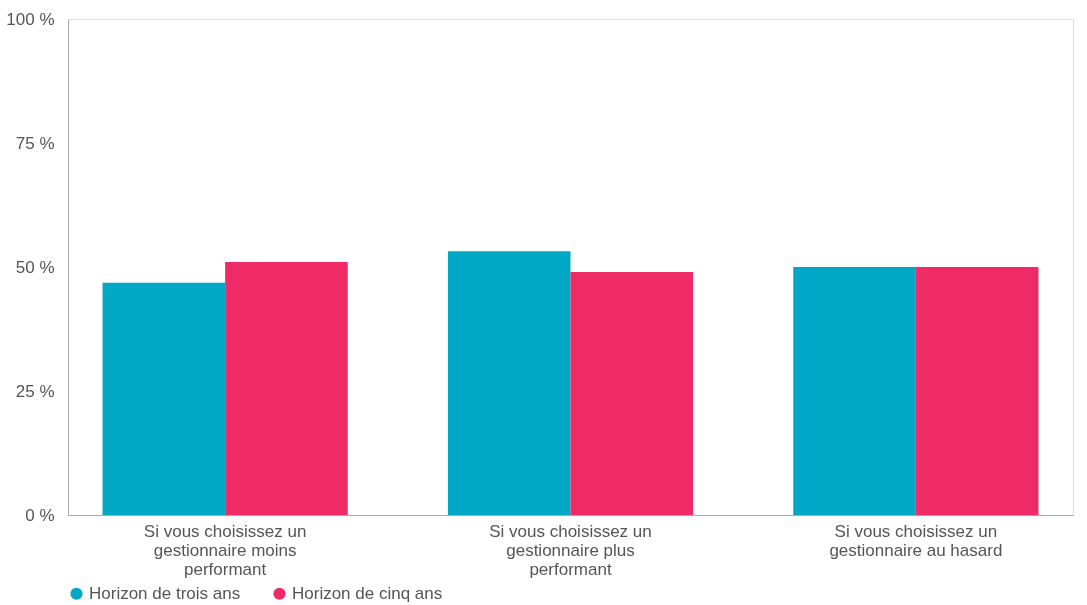 This screenshot has height=605, width=1087. What do you see at coordinates (165, 593) in the screenshot?
I see `legend-label: Horizon de trois ans` at bounding box center [165, 593].